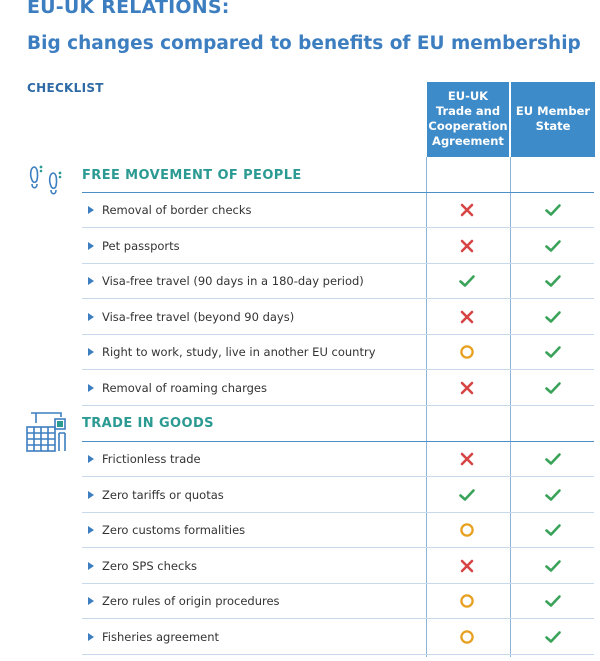 This screenshot has height=661, width=600. I want to click on row-label: Visa-free travel (beyond 90 days), so click(198, 316).